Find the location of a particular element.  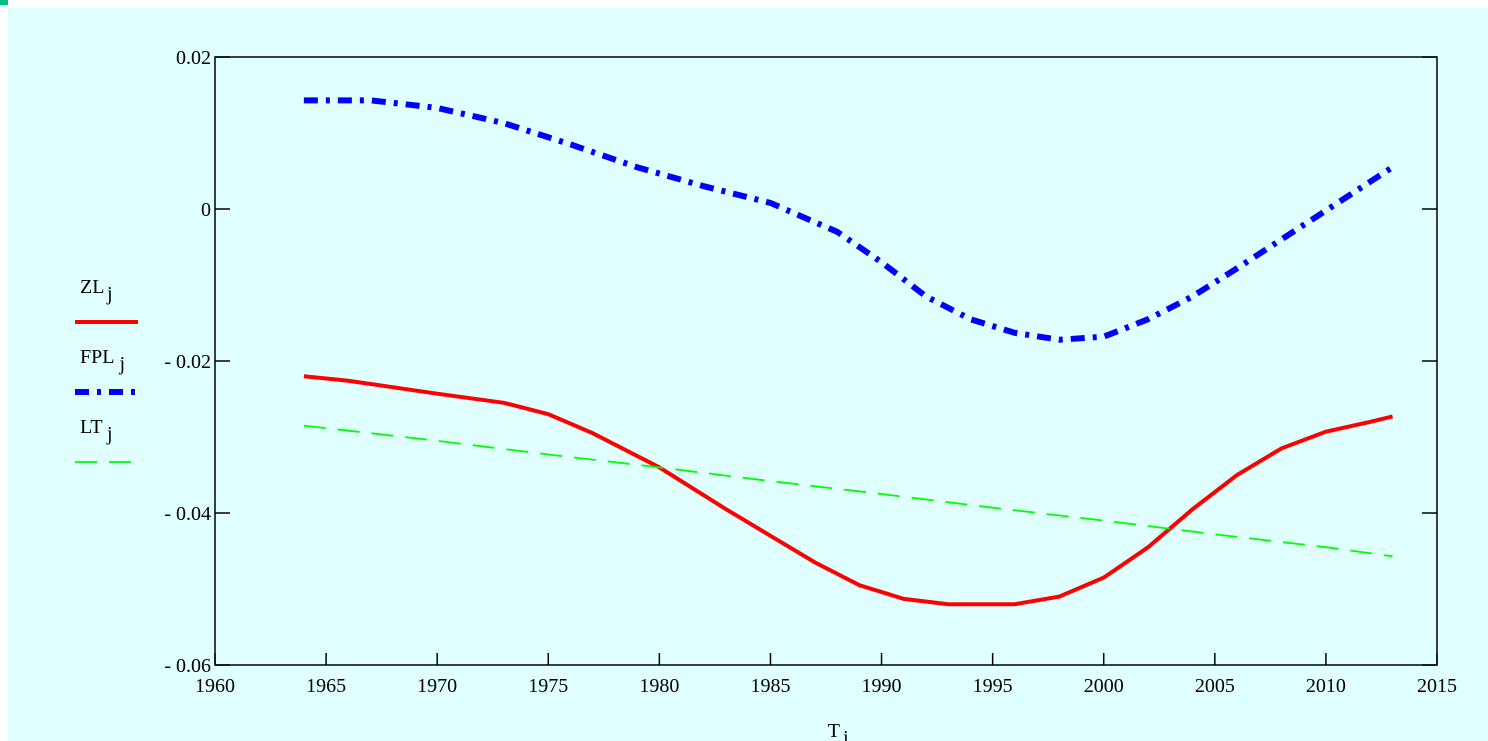

x-tick-label: 2000 is located at coordinates (1104, 686).